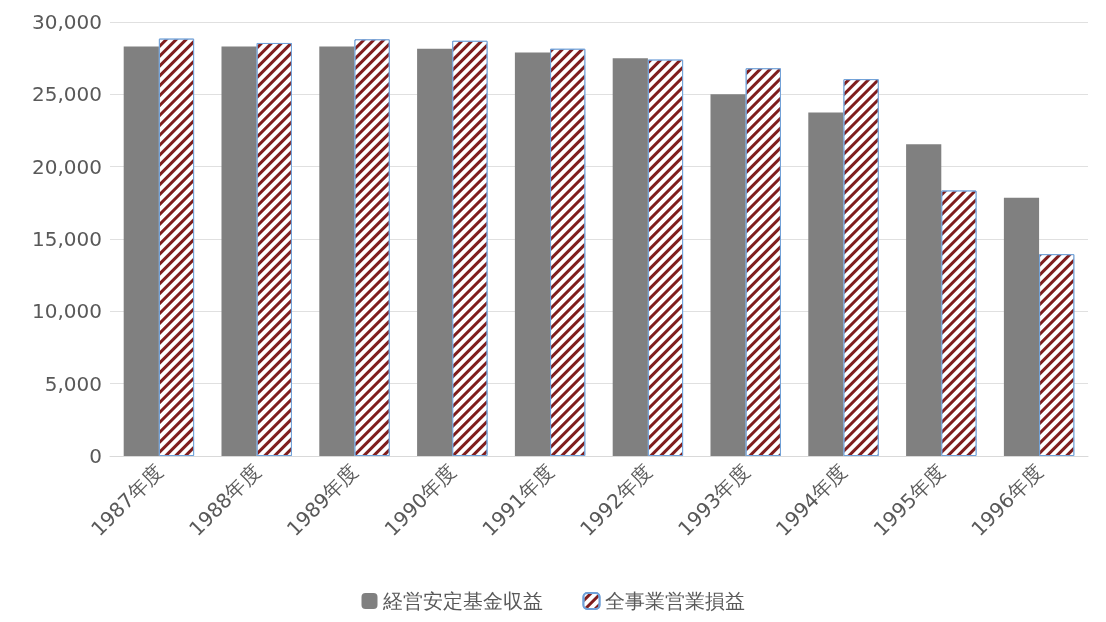 This screenshot has height=622, width=1106. I want to click on y-tick-label: 20,000, so click(67, 166).